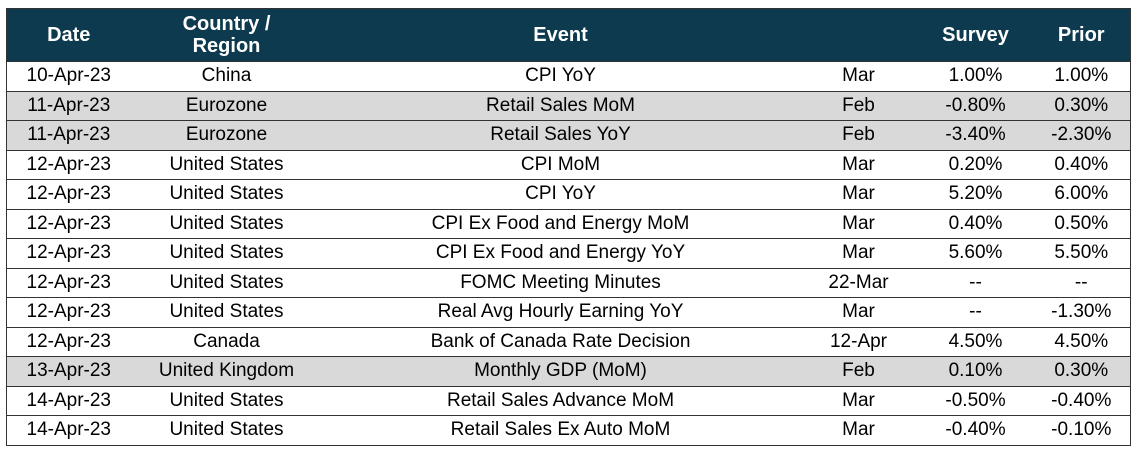 This screenshot has height=450, width=1137. I want to click on table-cell: -2.30%, so click(1081, 135).